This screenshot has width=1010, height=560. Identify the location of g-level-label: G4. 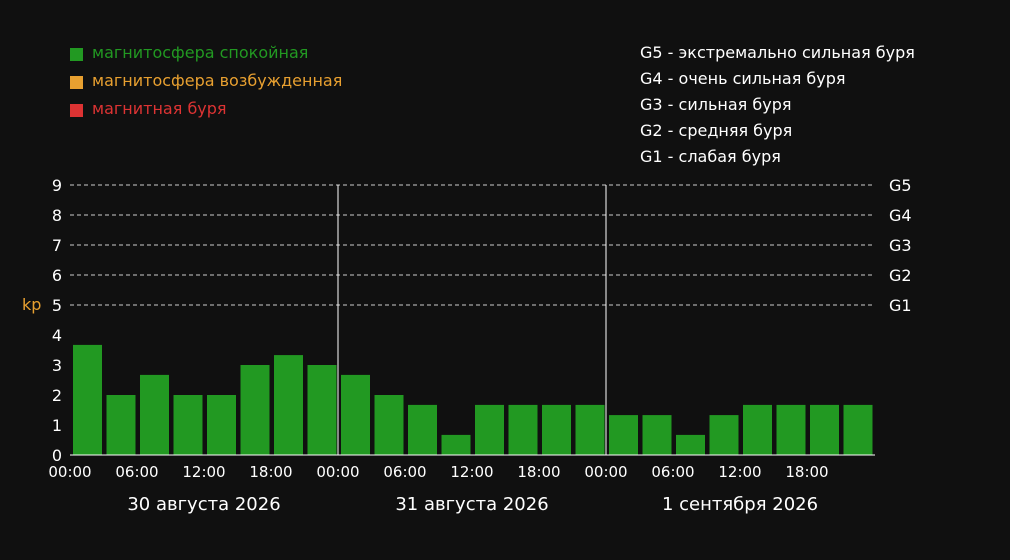
(900, 215).